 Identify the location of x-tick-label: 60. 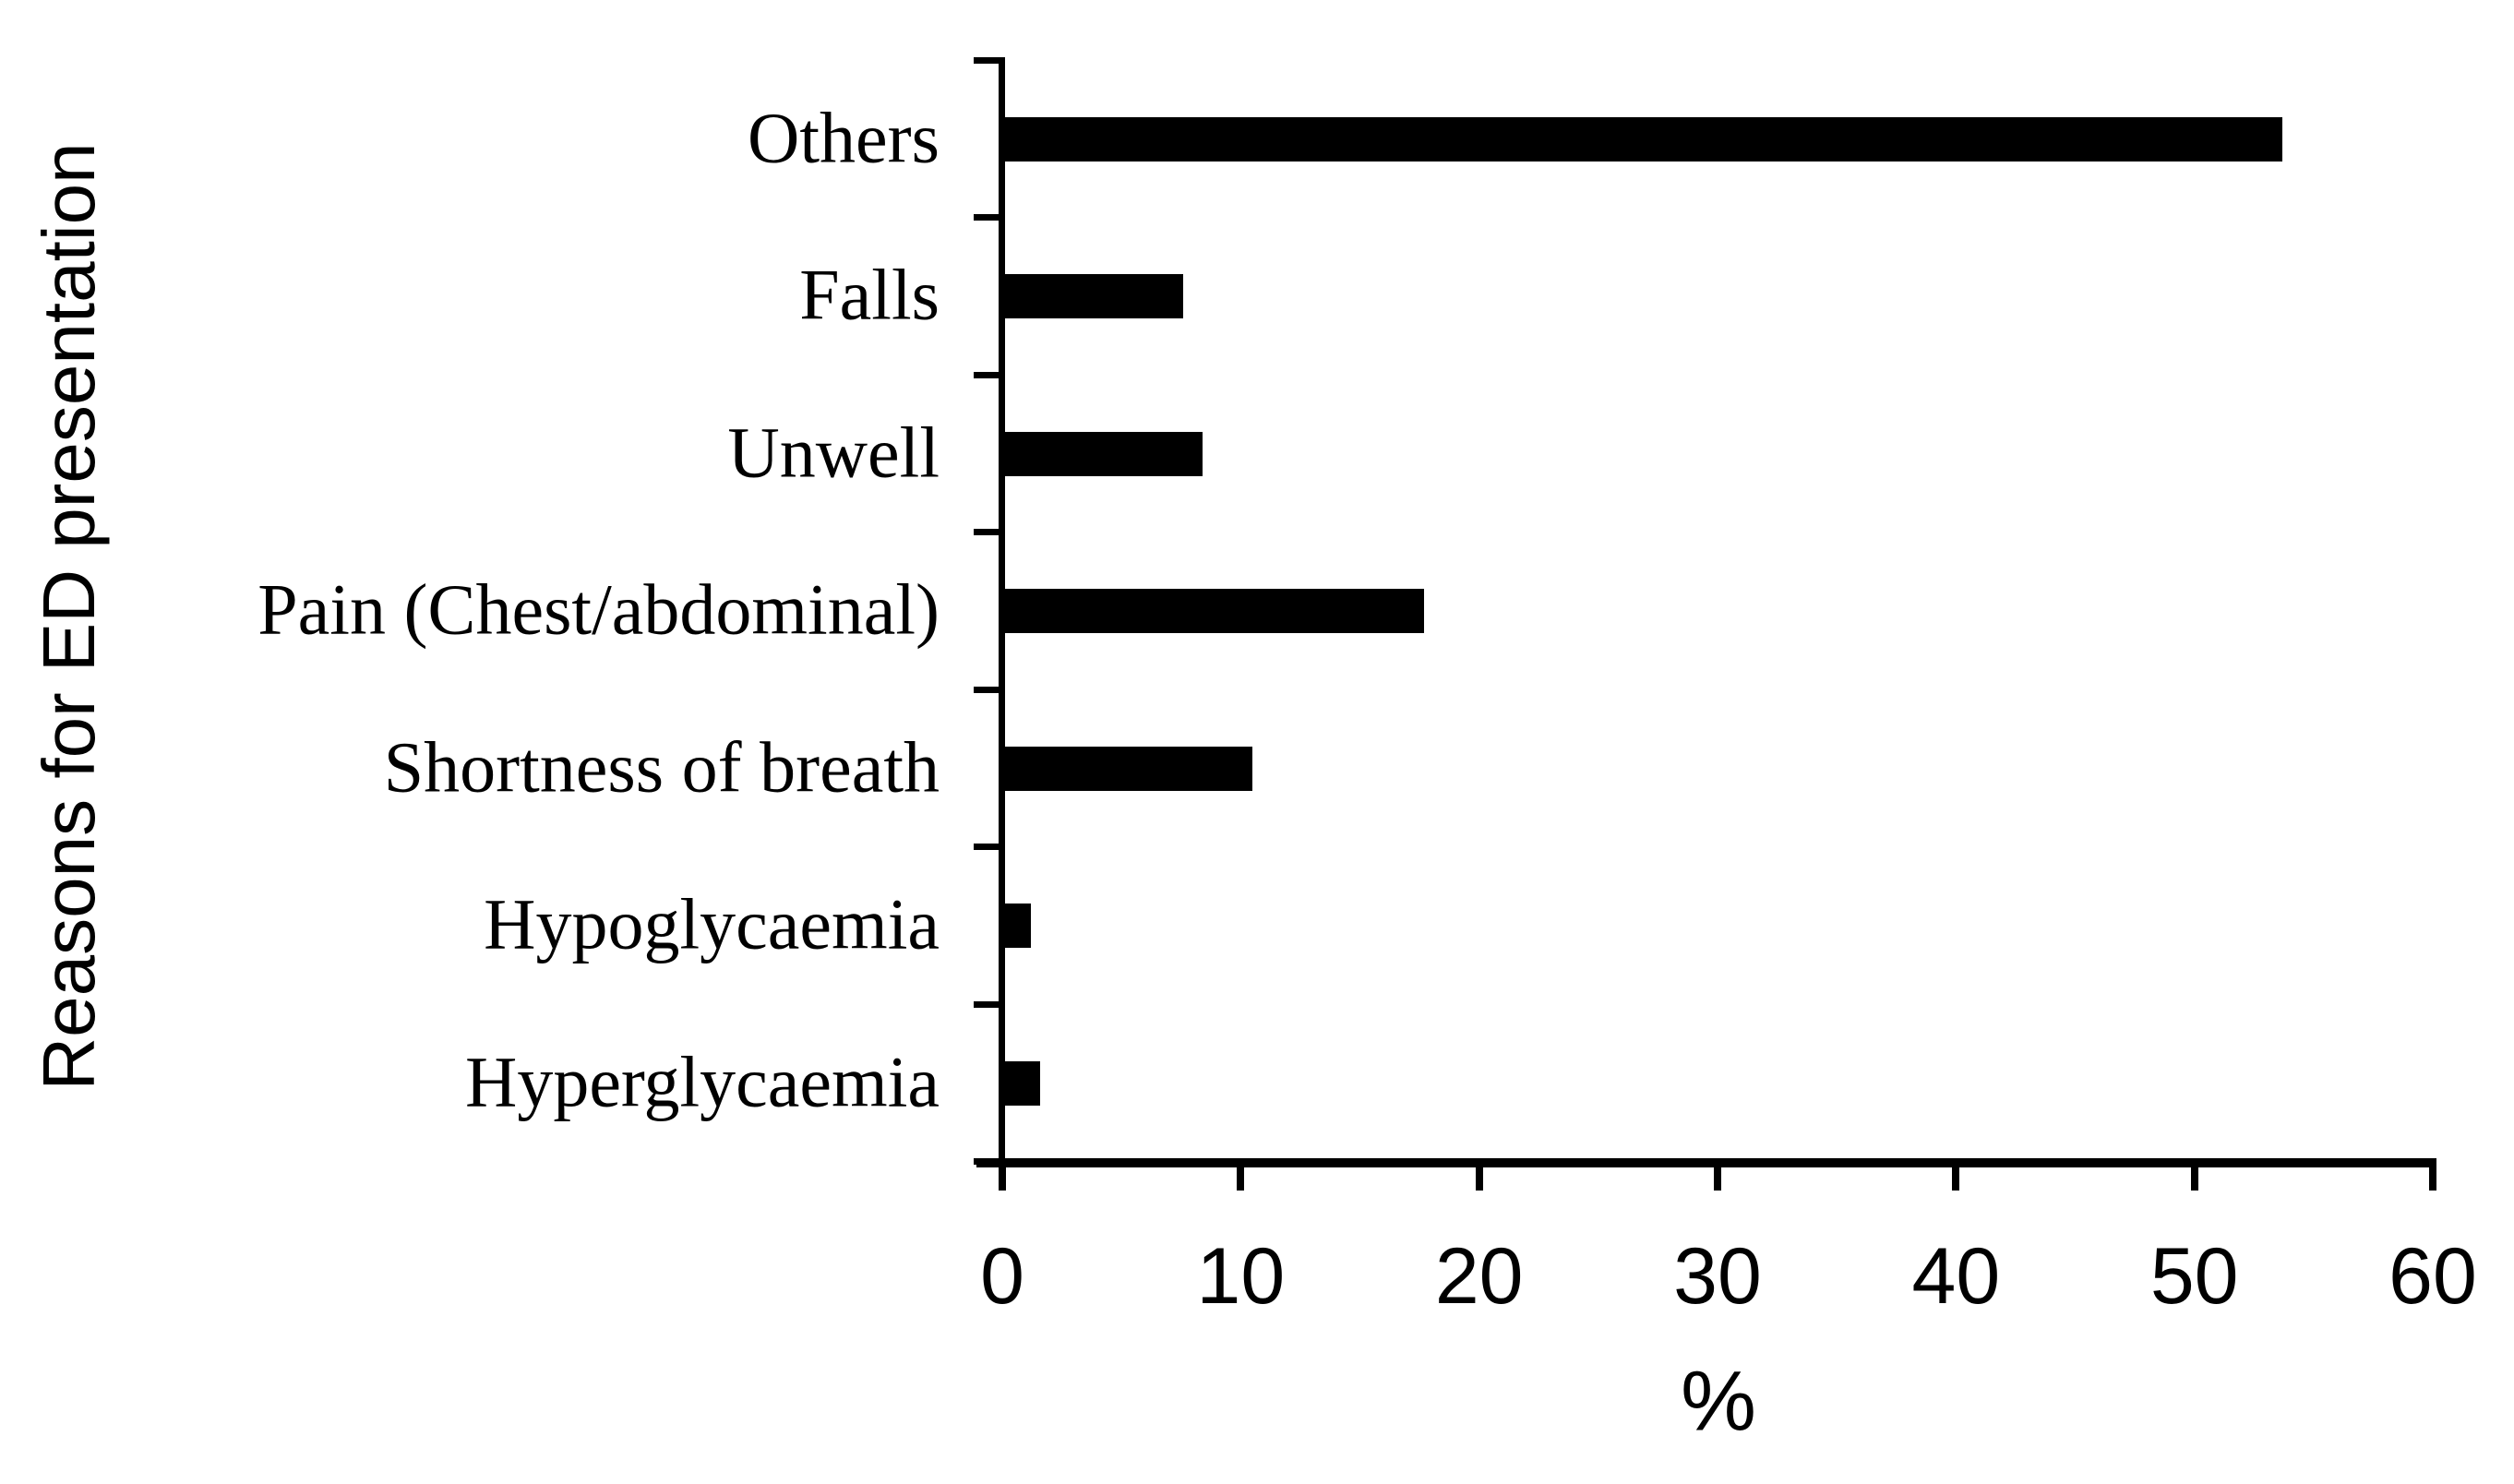
(2432, 1276).